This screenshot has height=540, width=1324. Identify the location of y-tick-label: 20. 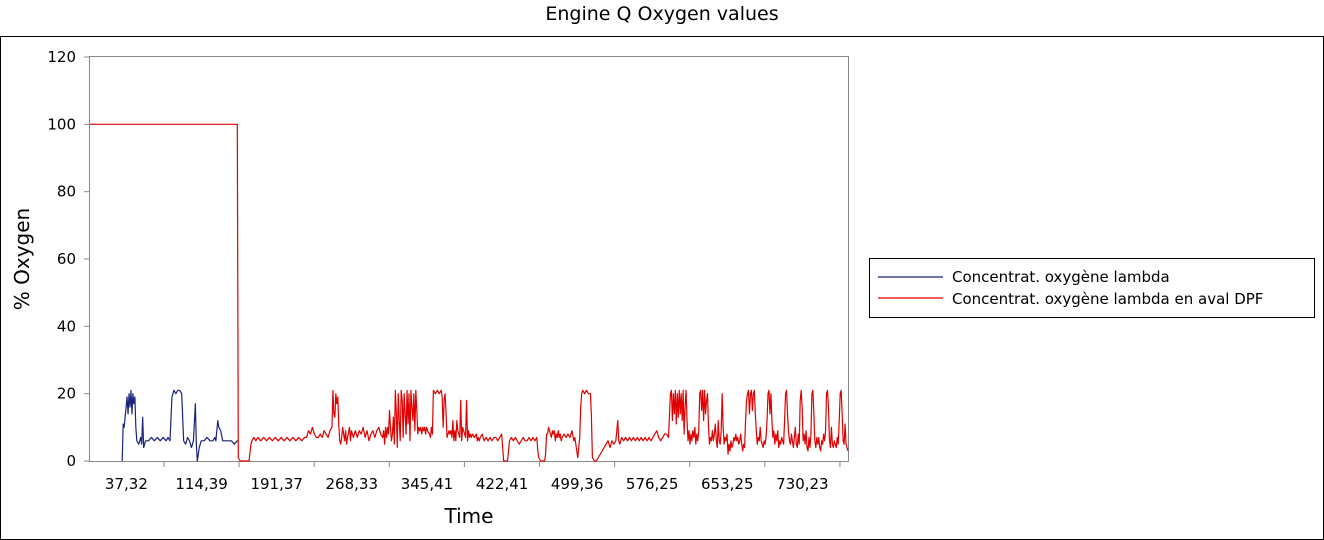
(66, 394).